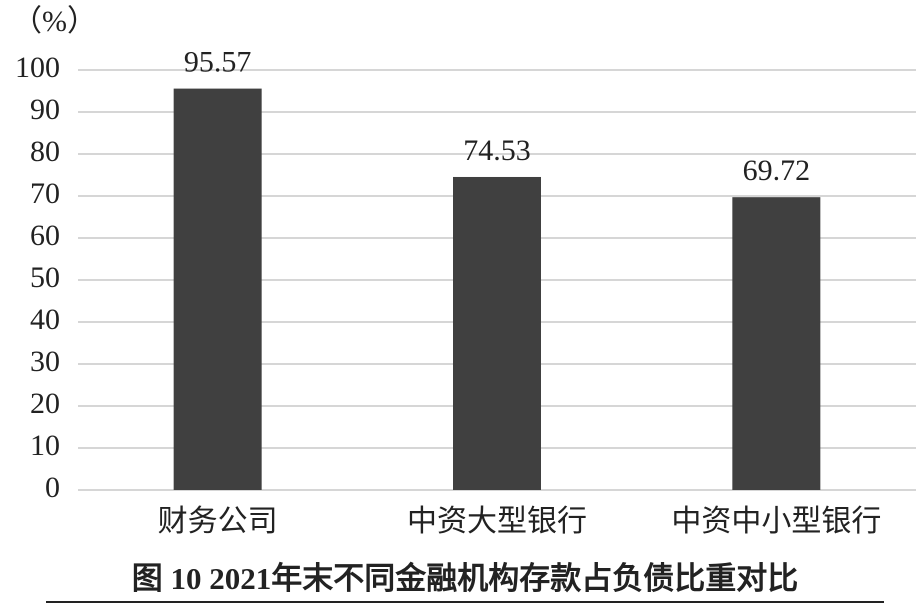 This screenshot has width=924, height=614. I want to click on data-label: 95.57, so click(218, 61).